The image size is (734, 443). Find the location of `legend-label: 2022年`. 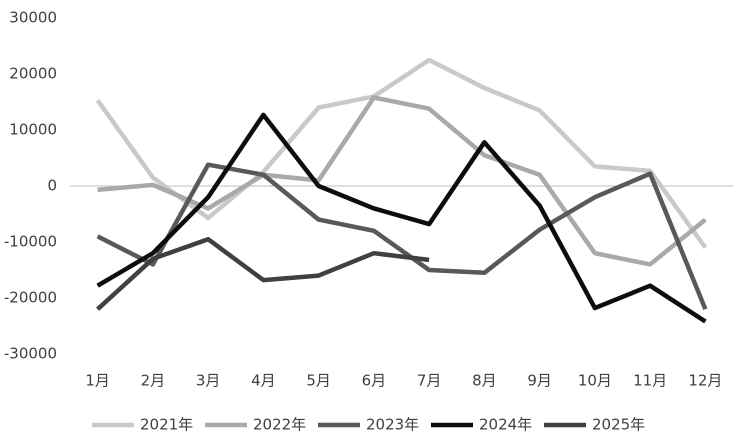

legend-label: 2022年 is located at coordinates (279, 425).